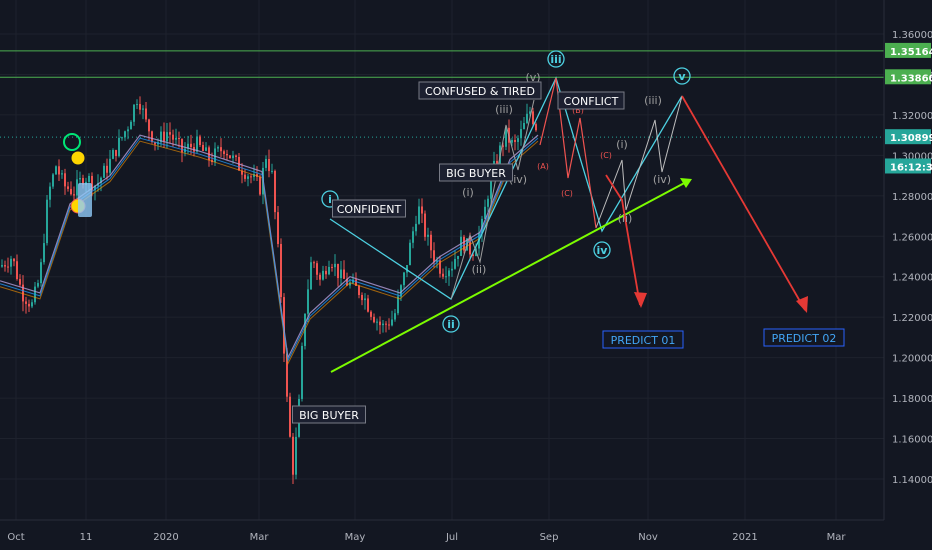  What do you see at coordinates (912, 35) in the screenshot?
I see `price-tick-label: 1.36000` at bounding box center [912, 35].